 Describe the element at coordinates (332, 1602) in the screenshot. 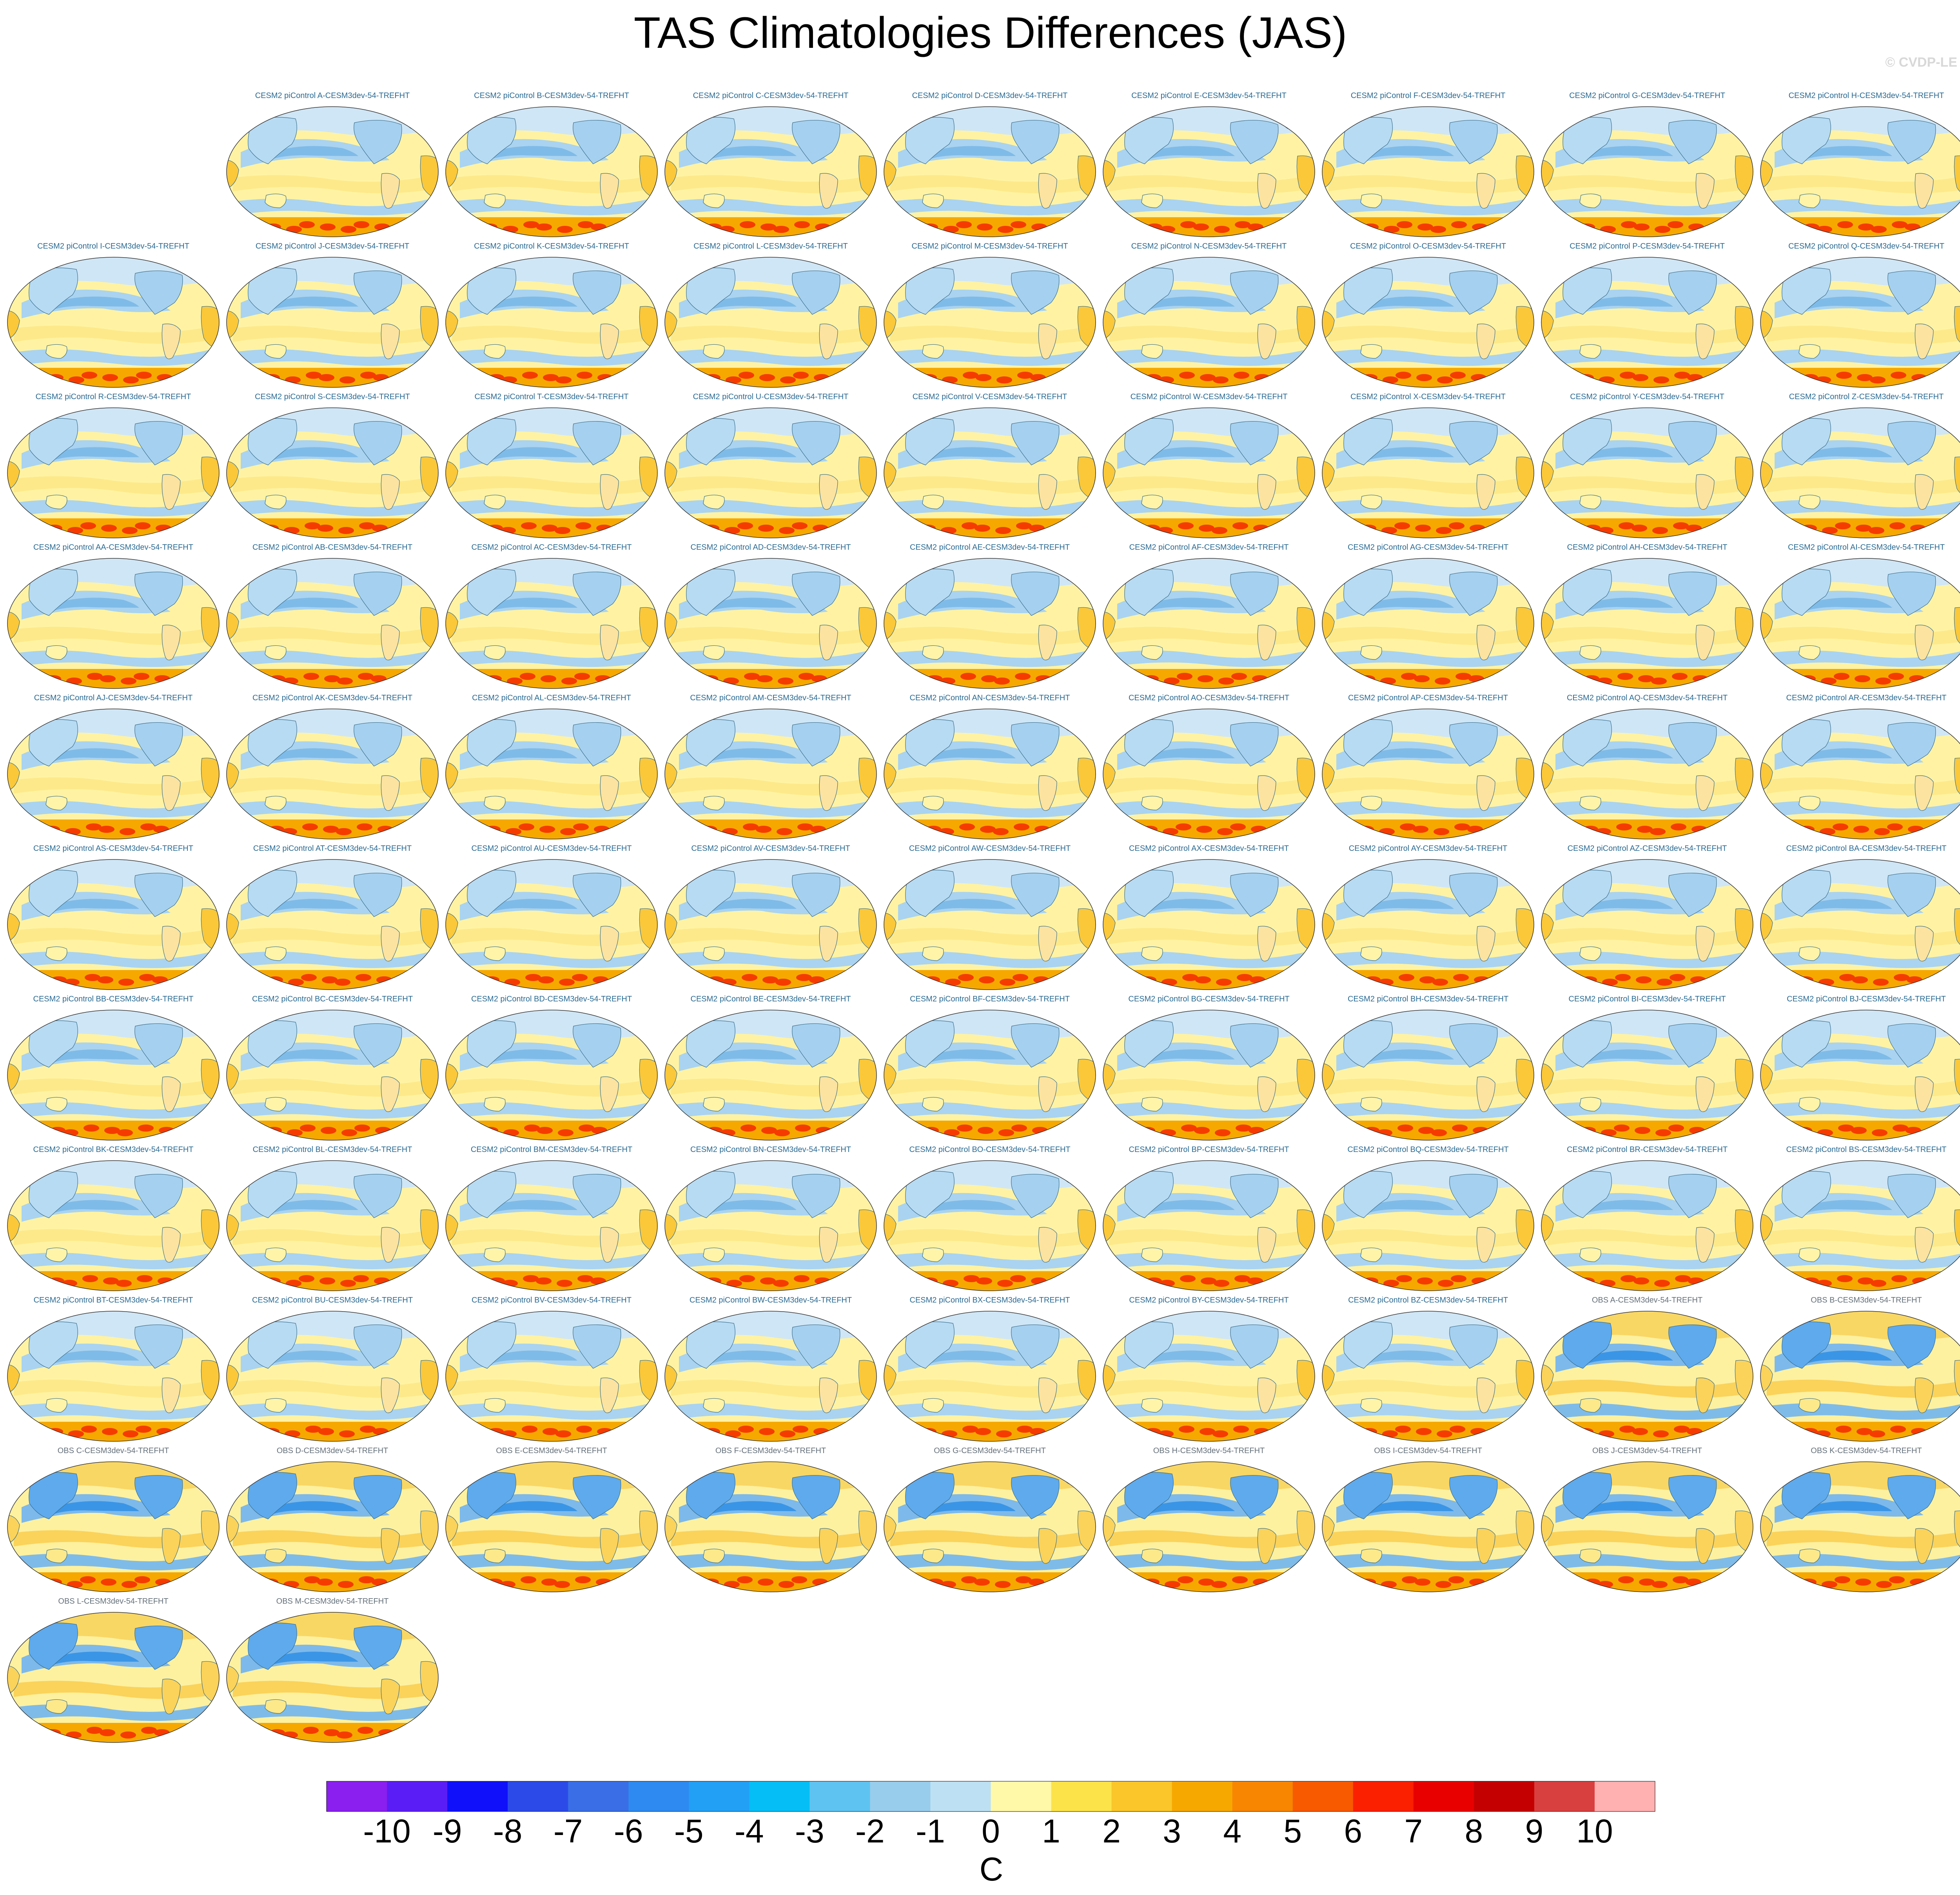

I see `panel-title: OBS M-CESM3dev-54-TREFHT` at that location.